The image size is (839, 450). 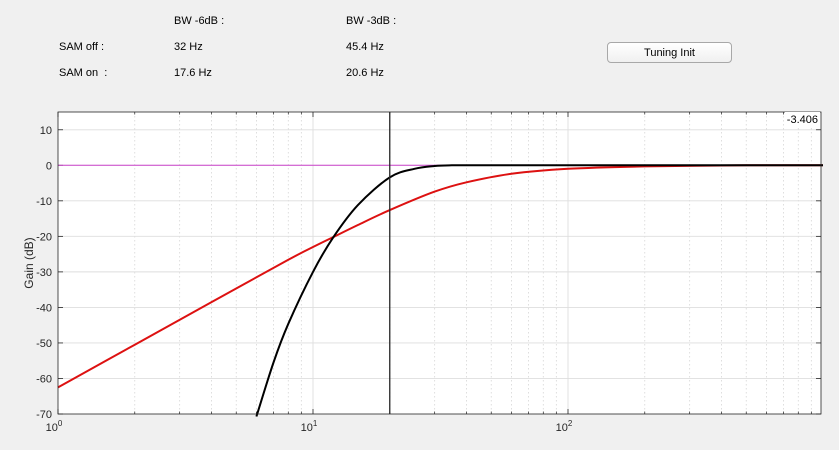 What do you see at coordinates (44, 273) in the screenshot?
I see `y-tick-label: -30` at bounding box center [44, 273].